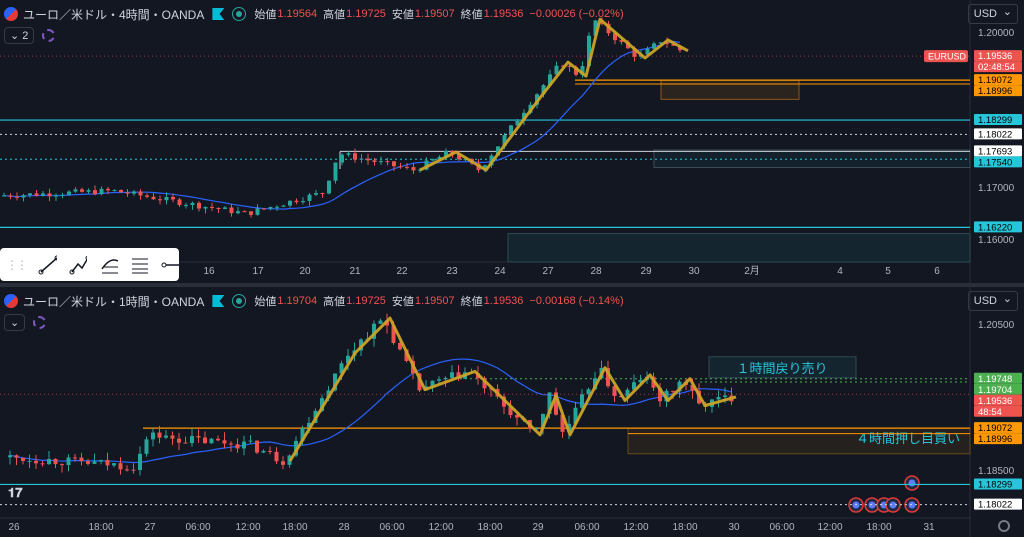 The width and height of the screenshot is (1024, 537). I want to click on fib-tool-icon, so click(108, 265).